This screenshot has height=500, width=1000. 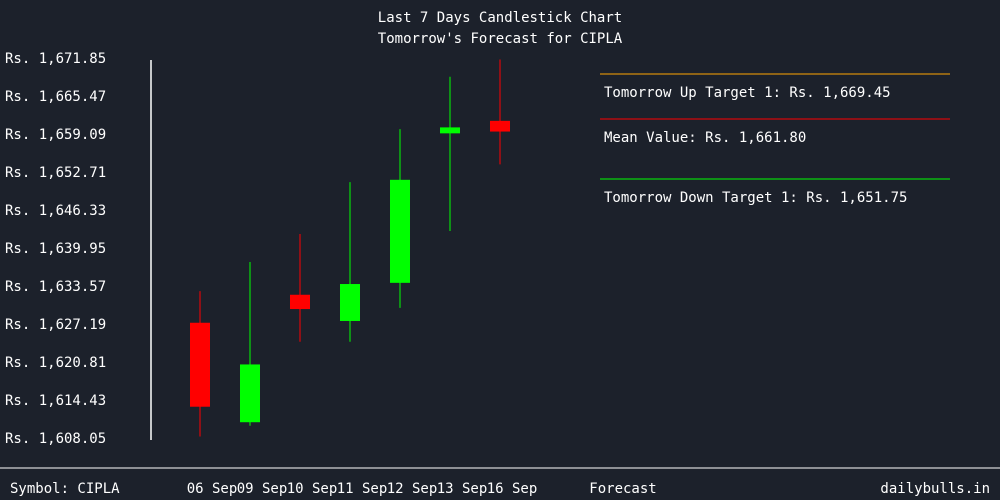 What do you see at coordinates (55, 439) in the screenshot?
I see `y-tick-label: Rs. 1,608.05` at bounding box center [55, 439].